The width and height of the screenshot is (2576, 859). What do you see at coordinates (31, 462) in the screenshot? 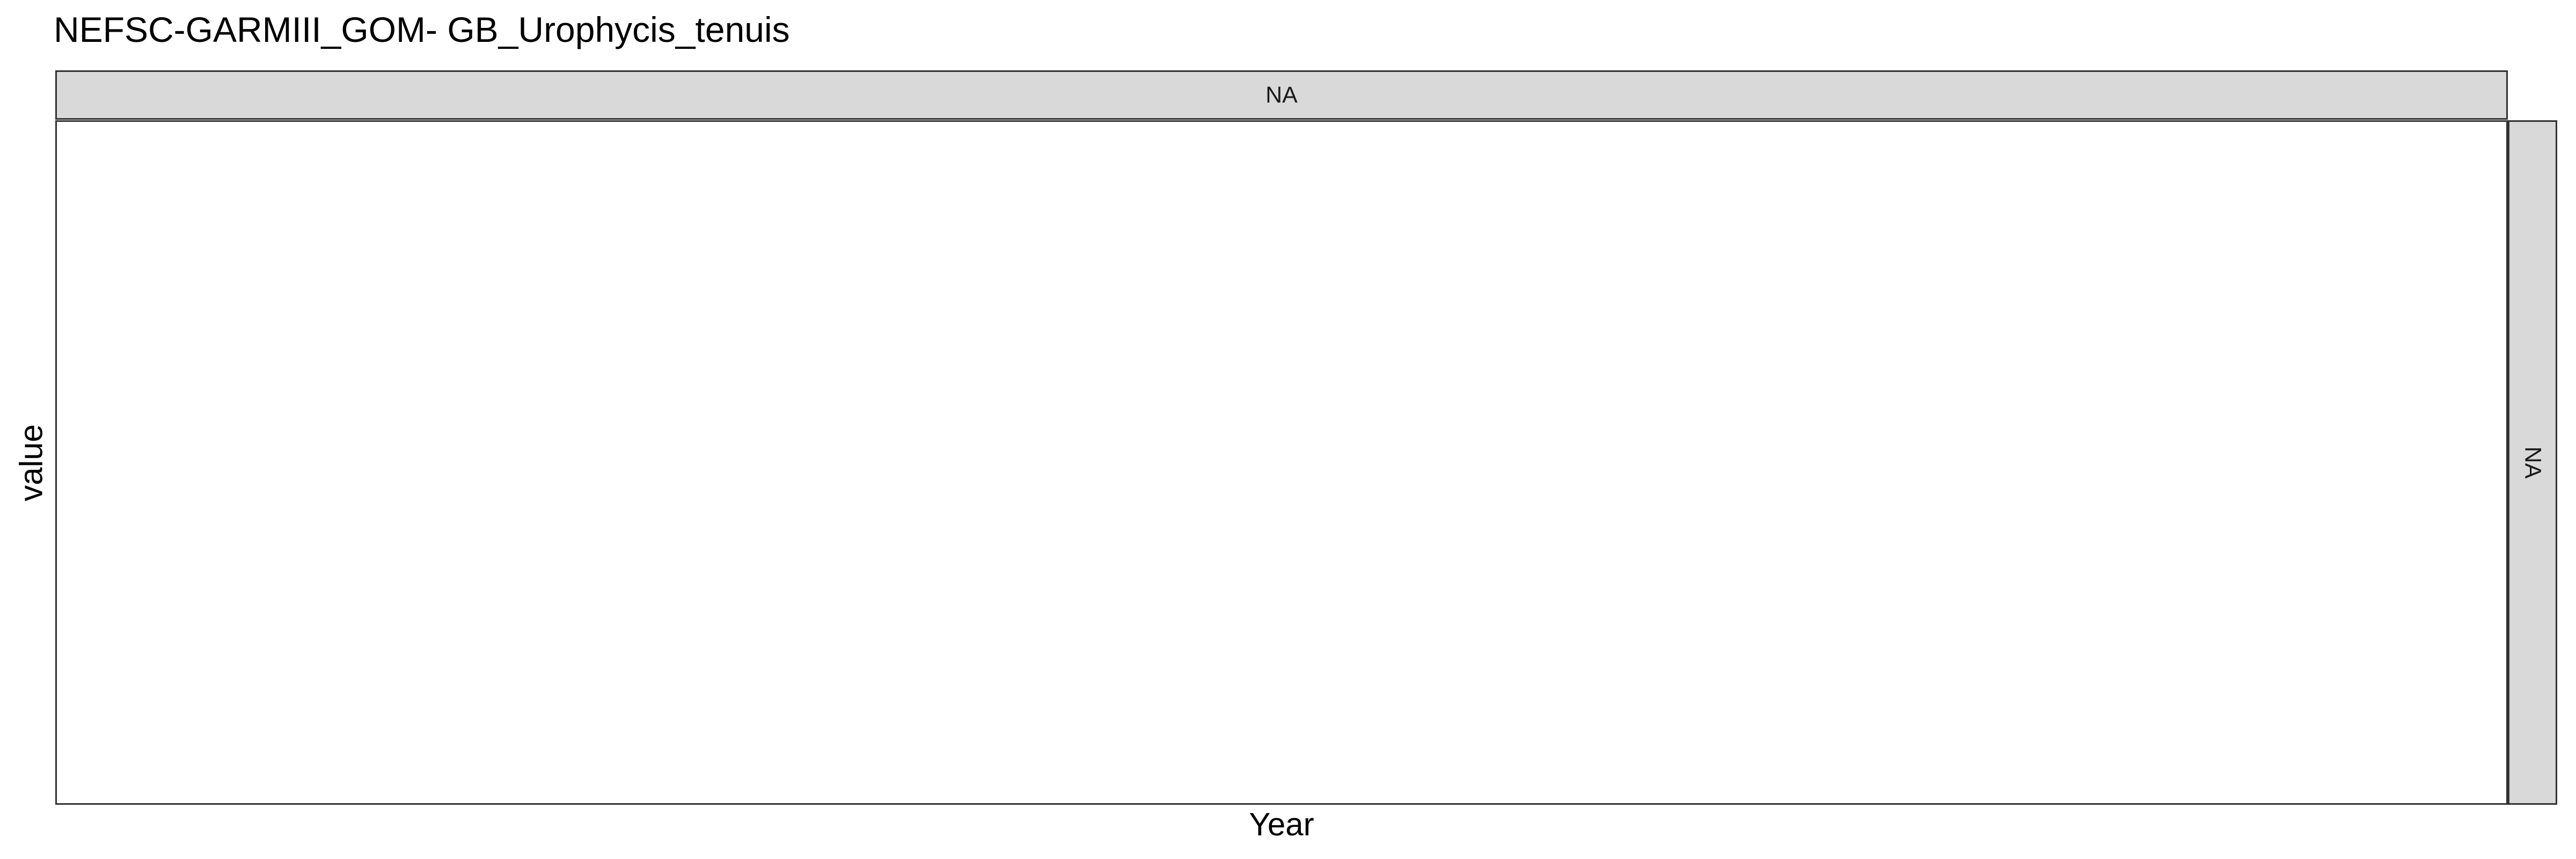
I see `y-axis-label: value` at bounding box center [31, 462].